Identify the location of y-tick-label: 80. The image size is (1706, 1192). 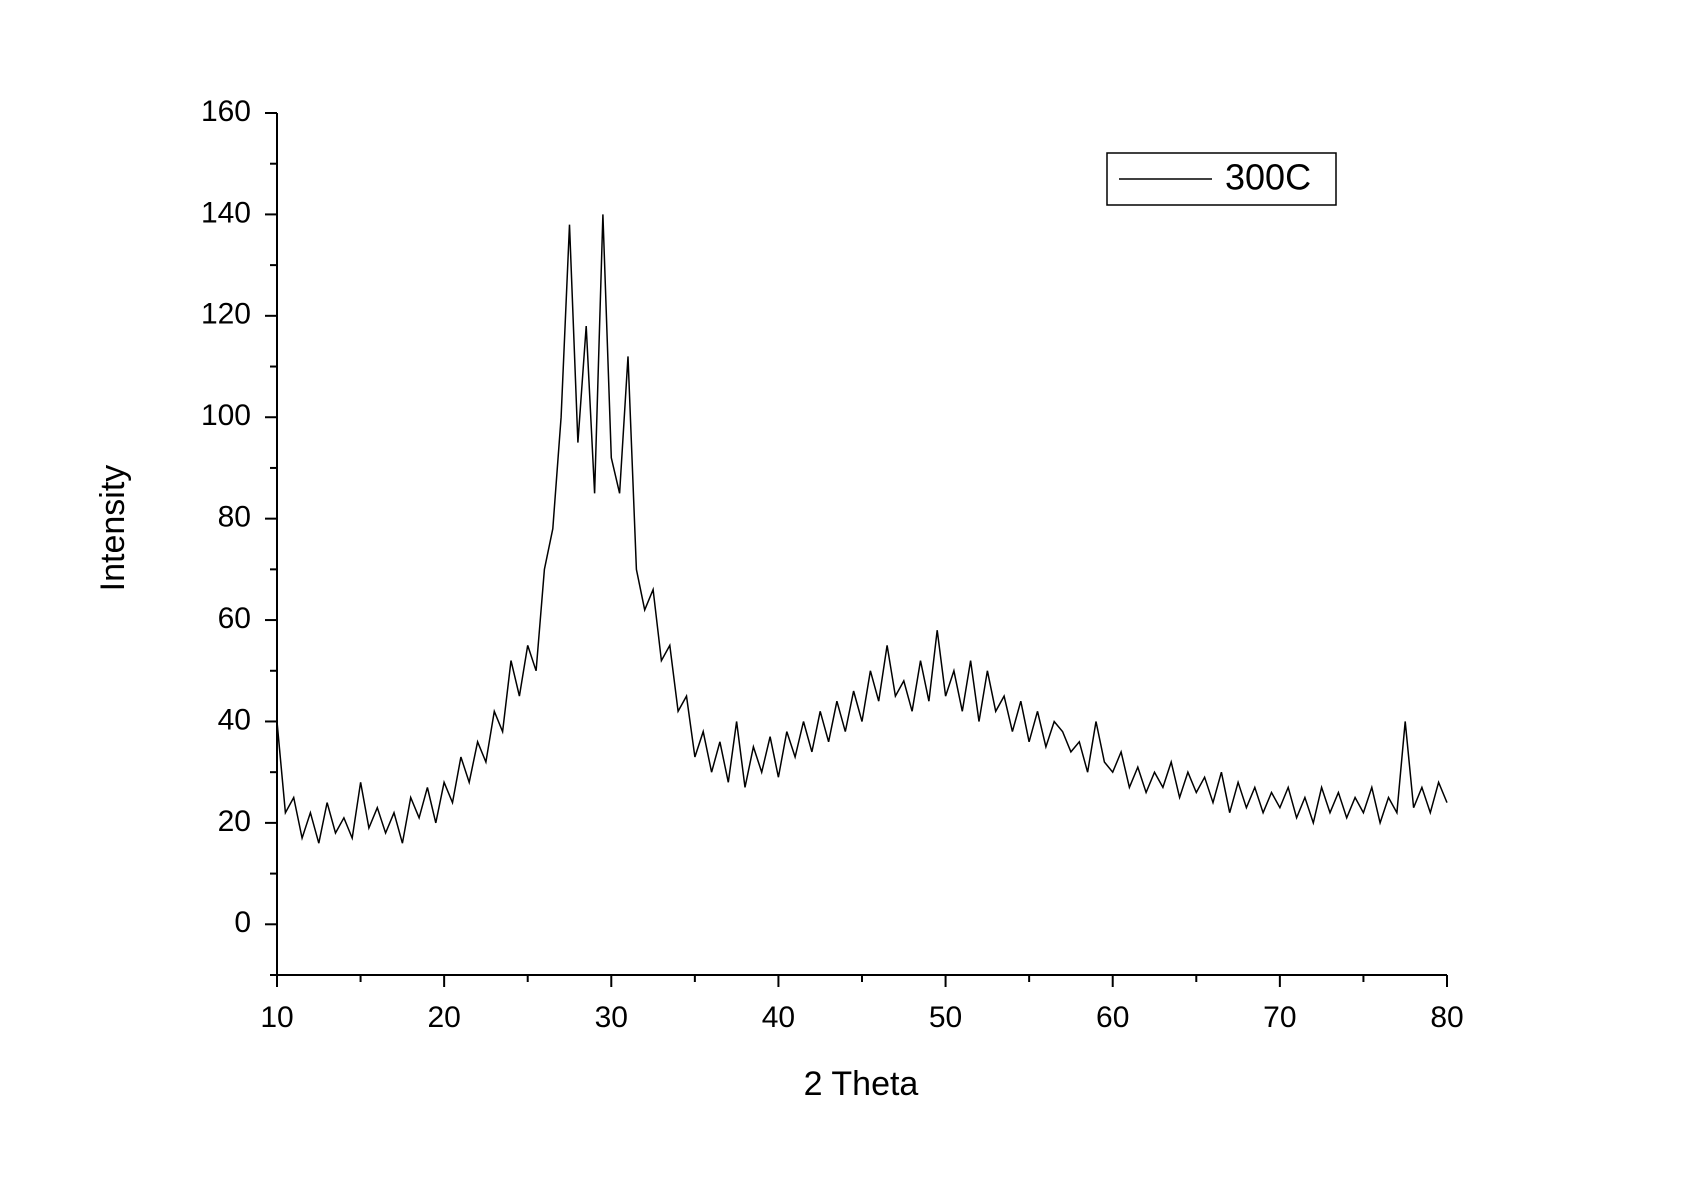
(234, 517).